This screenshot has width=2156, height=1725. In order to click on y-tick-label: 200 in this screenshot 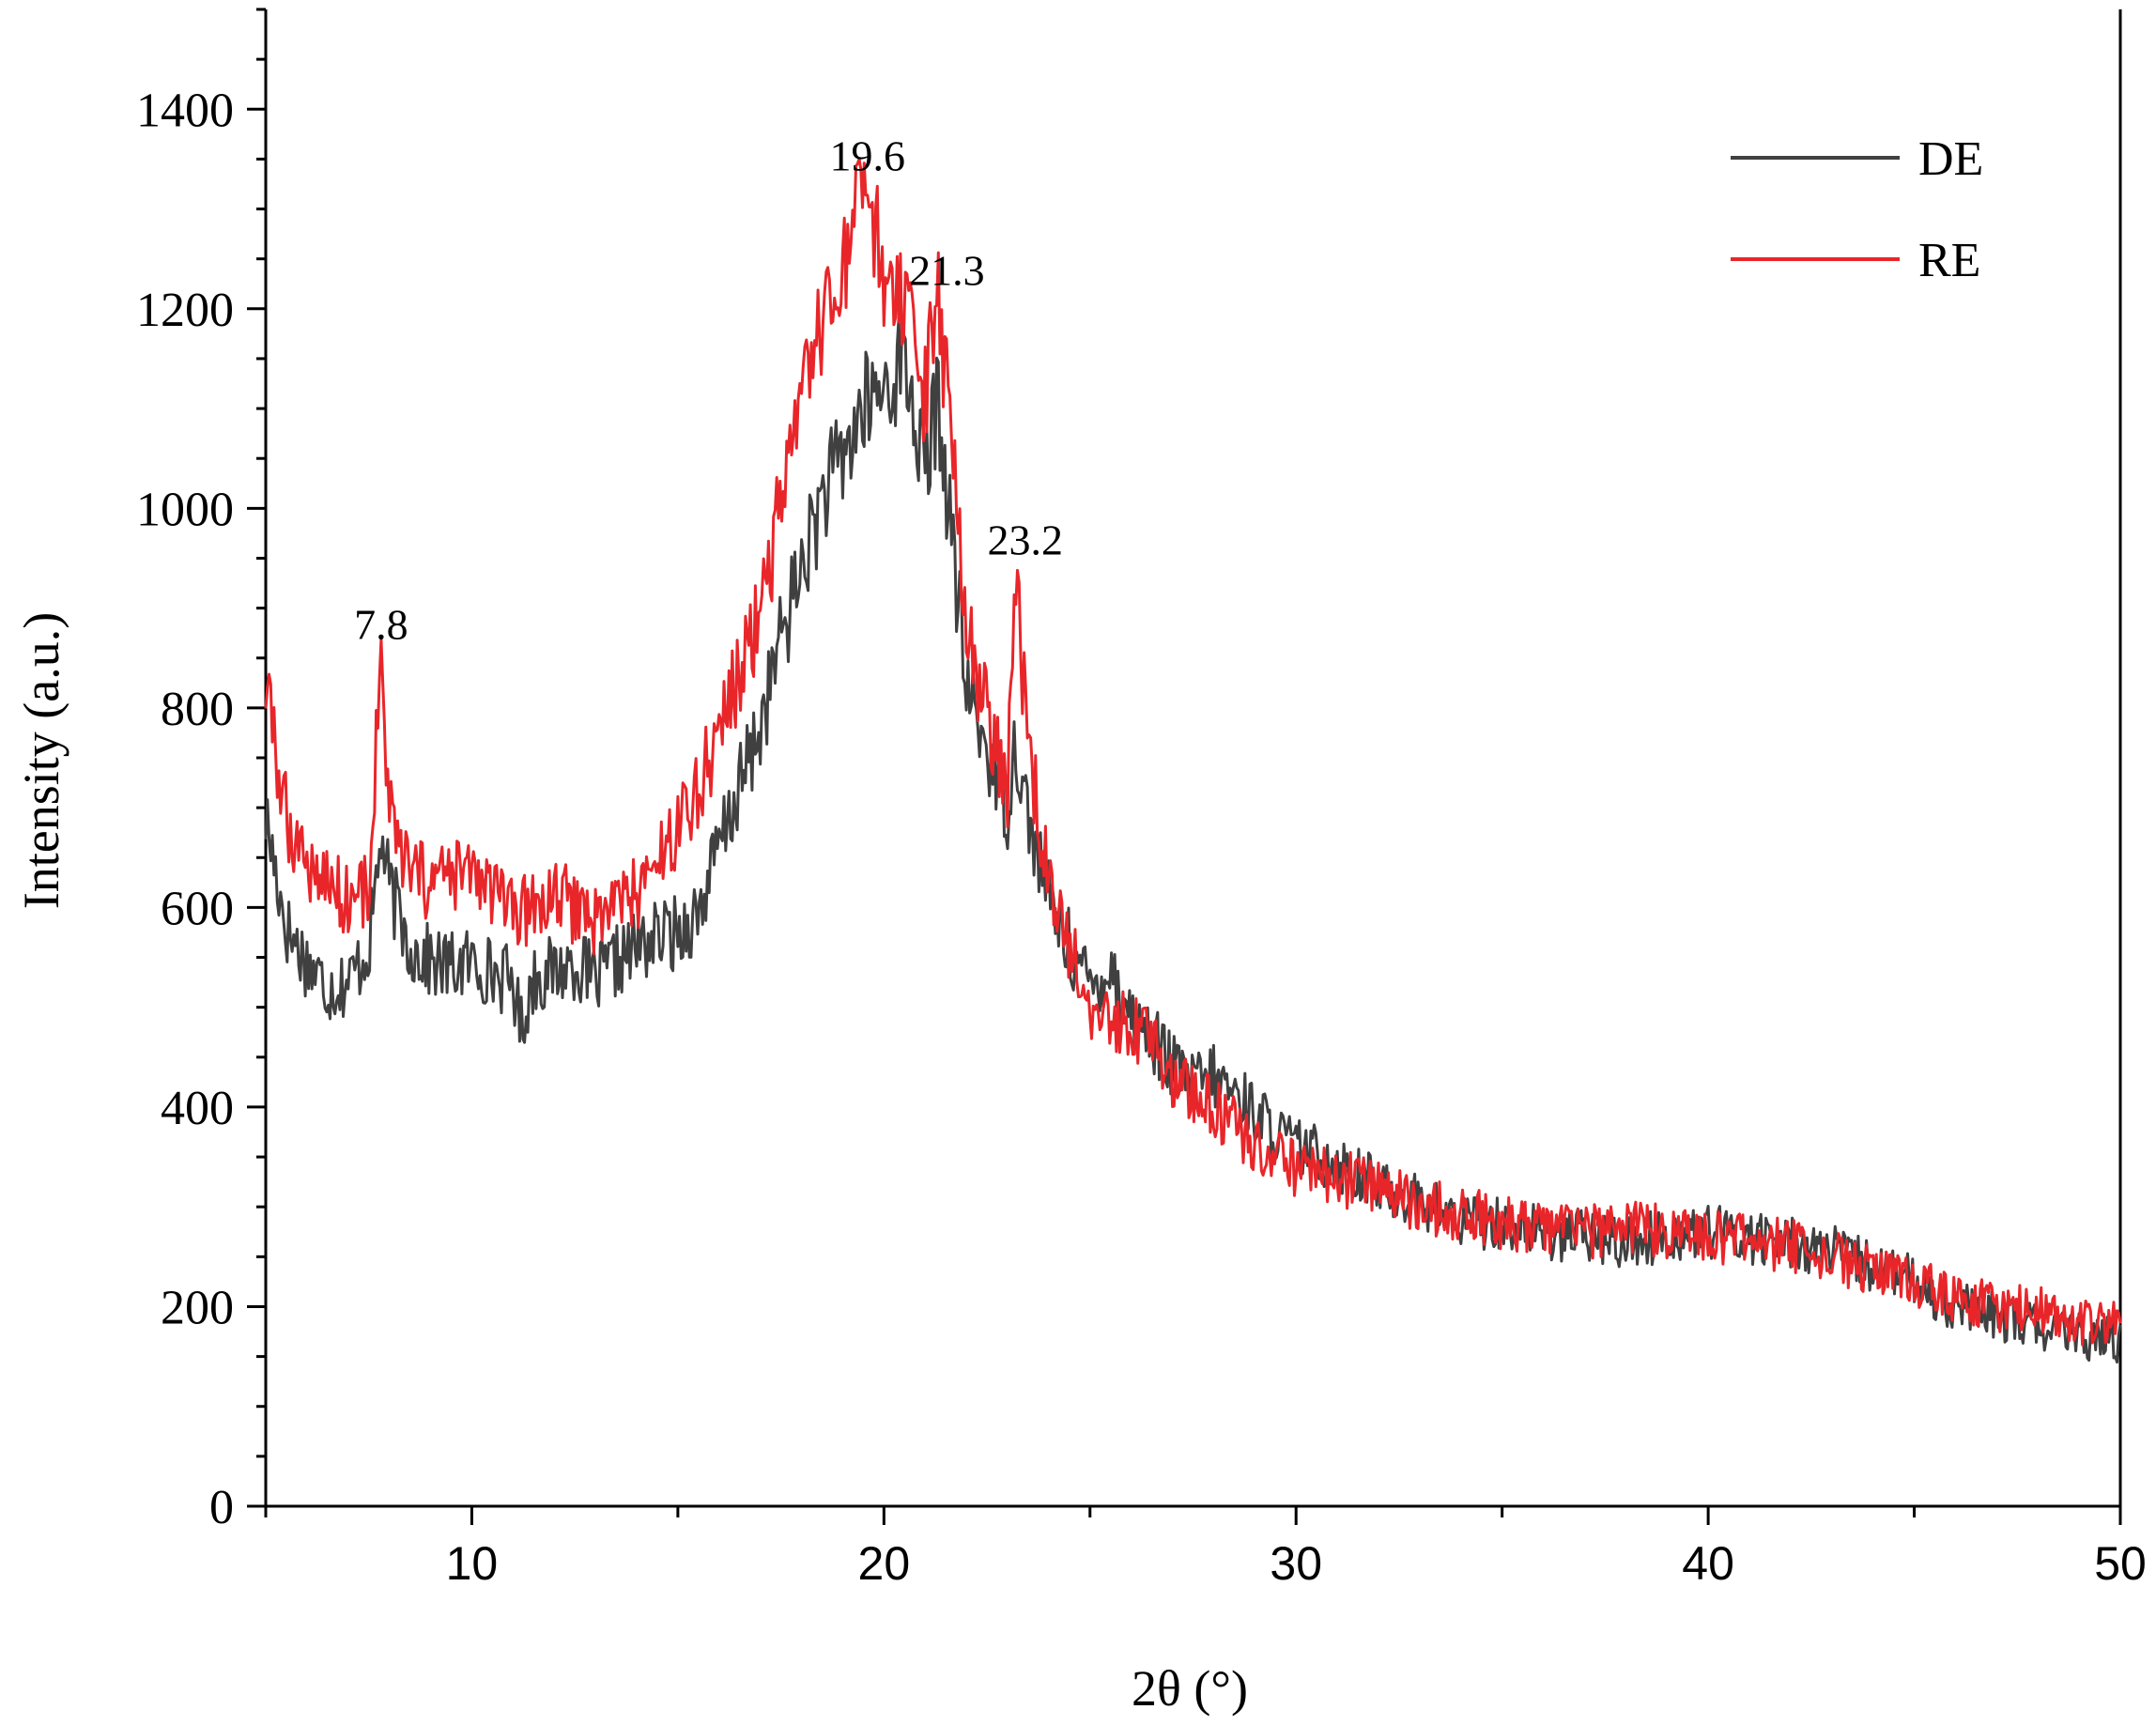, I will do `click(197, 1307)`.